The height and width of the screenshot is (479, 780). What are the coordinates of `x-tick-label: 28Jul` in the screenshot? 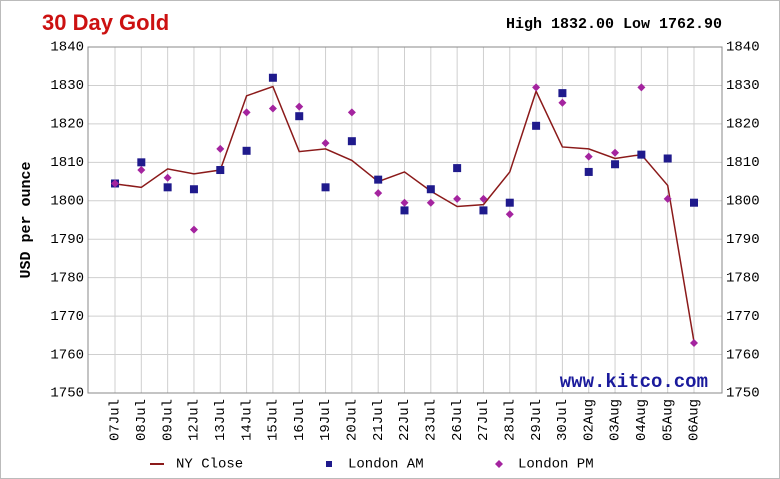 It's located at (510, 420).